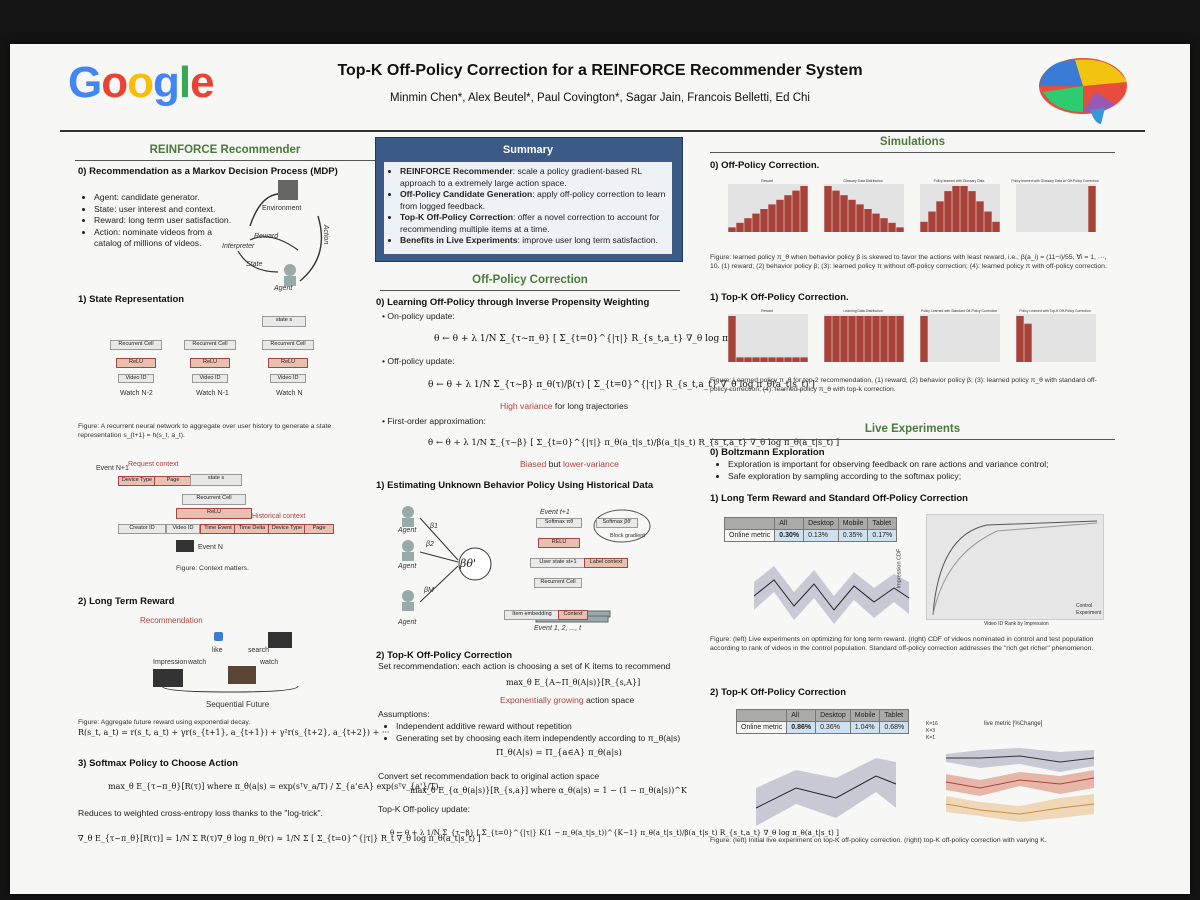  What do you see at coordinates (865, 715) in the screenshot?
I see `table-header-cell: Mobile` at bounding box center [865, 715].